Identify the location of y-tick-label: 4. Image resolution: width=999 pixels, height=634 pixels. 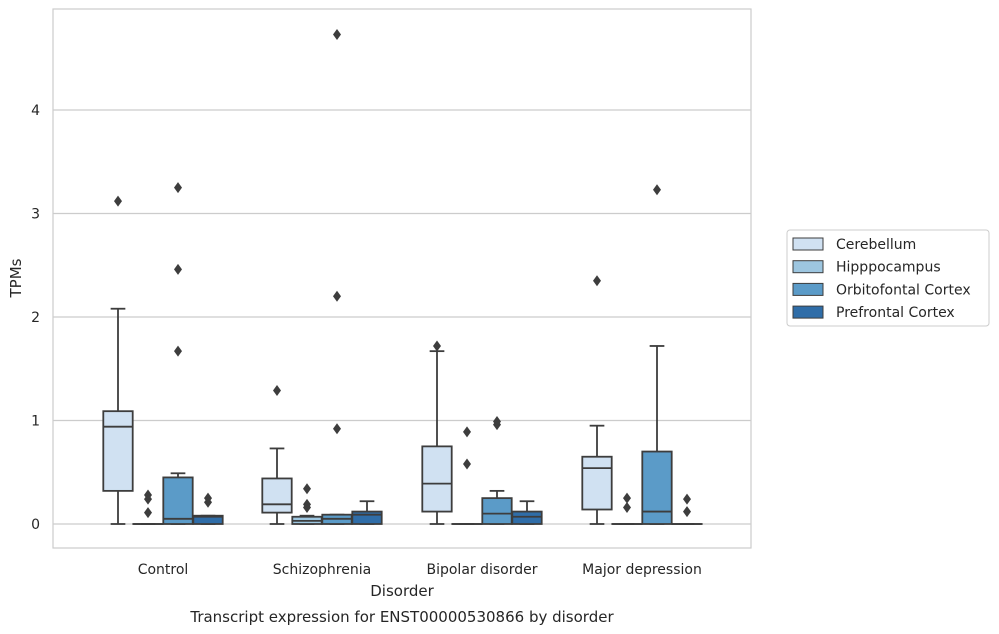
(35, 111).